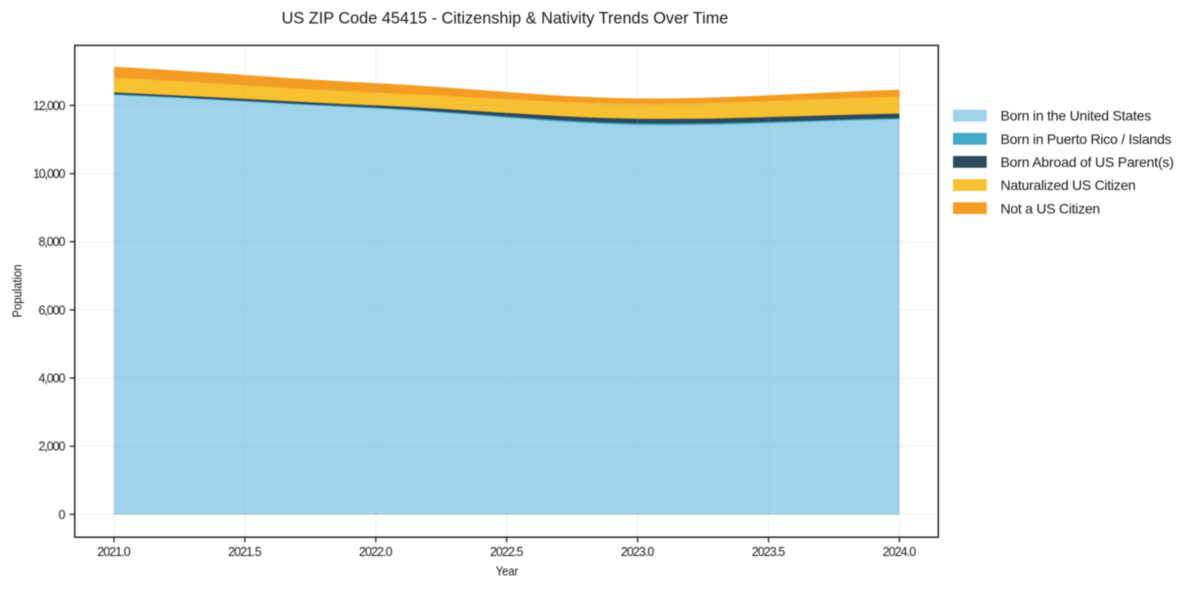 This screenshot has width=1189, height=590. What do you see at coordinates (507, 552) in the screenshot?
I see `svg-text: 2022.5` at bounding box center [507, 552].